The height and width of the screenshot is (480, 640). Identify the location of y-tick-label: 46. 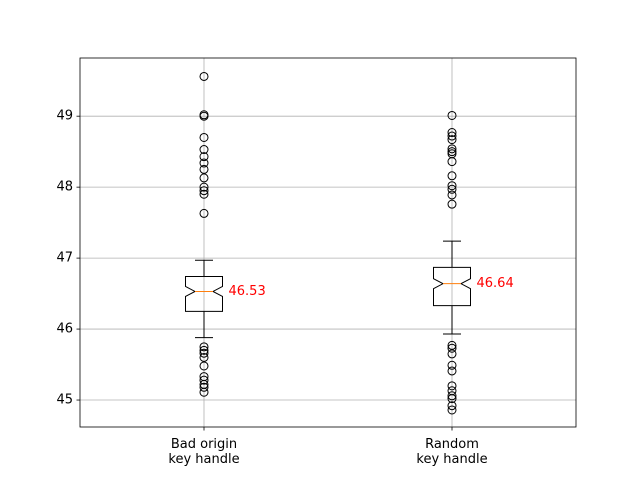
(64, 329).